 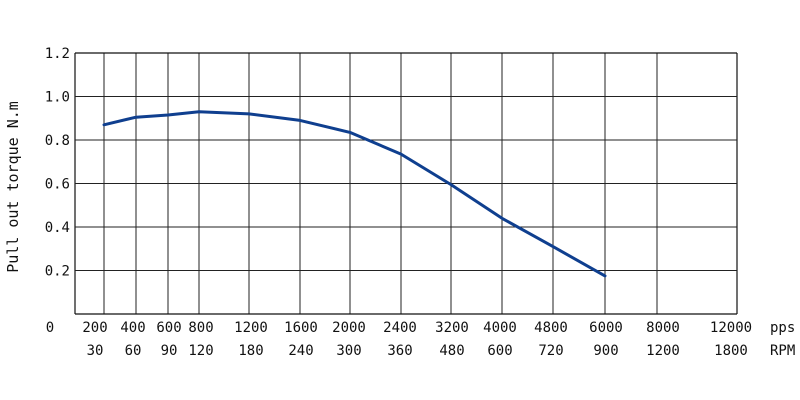 What do you see at coordinates (782, 328) in the screenshot?
I see `x-unit-pps: pps` at bounding box center [782, 328].